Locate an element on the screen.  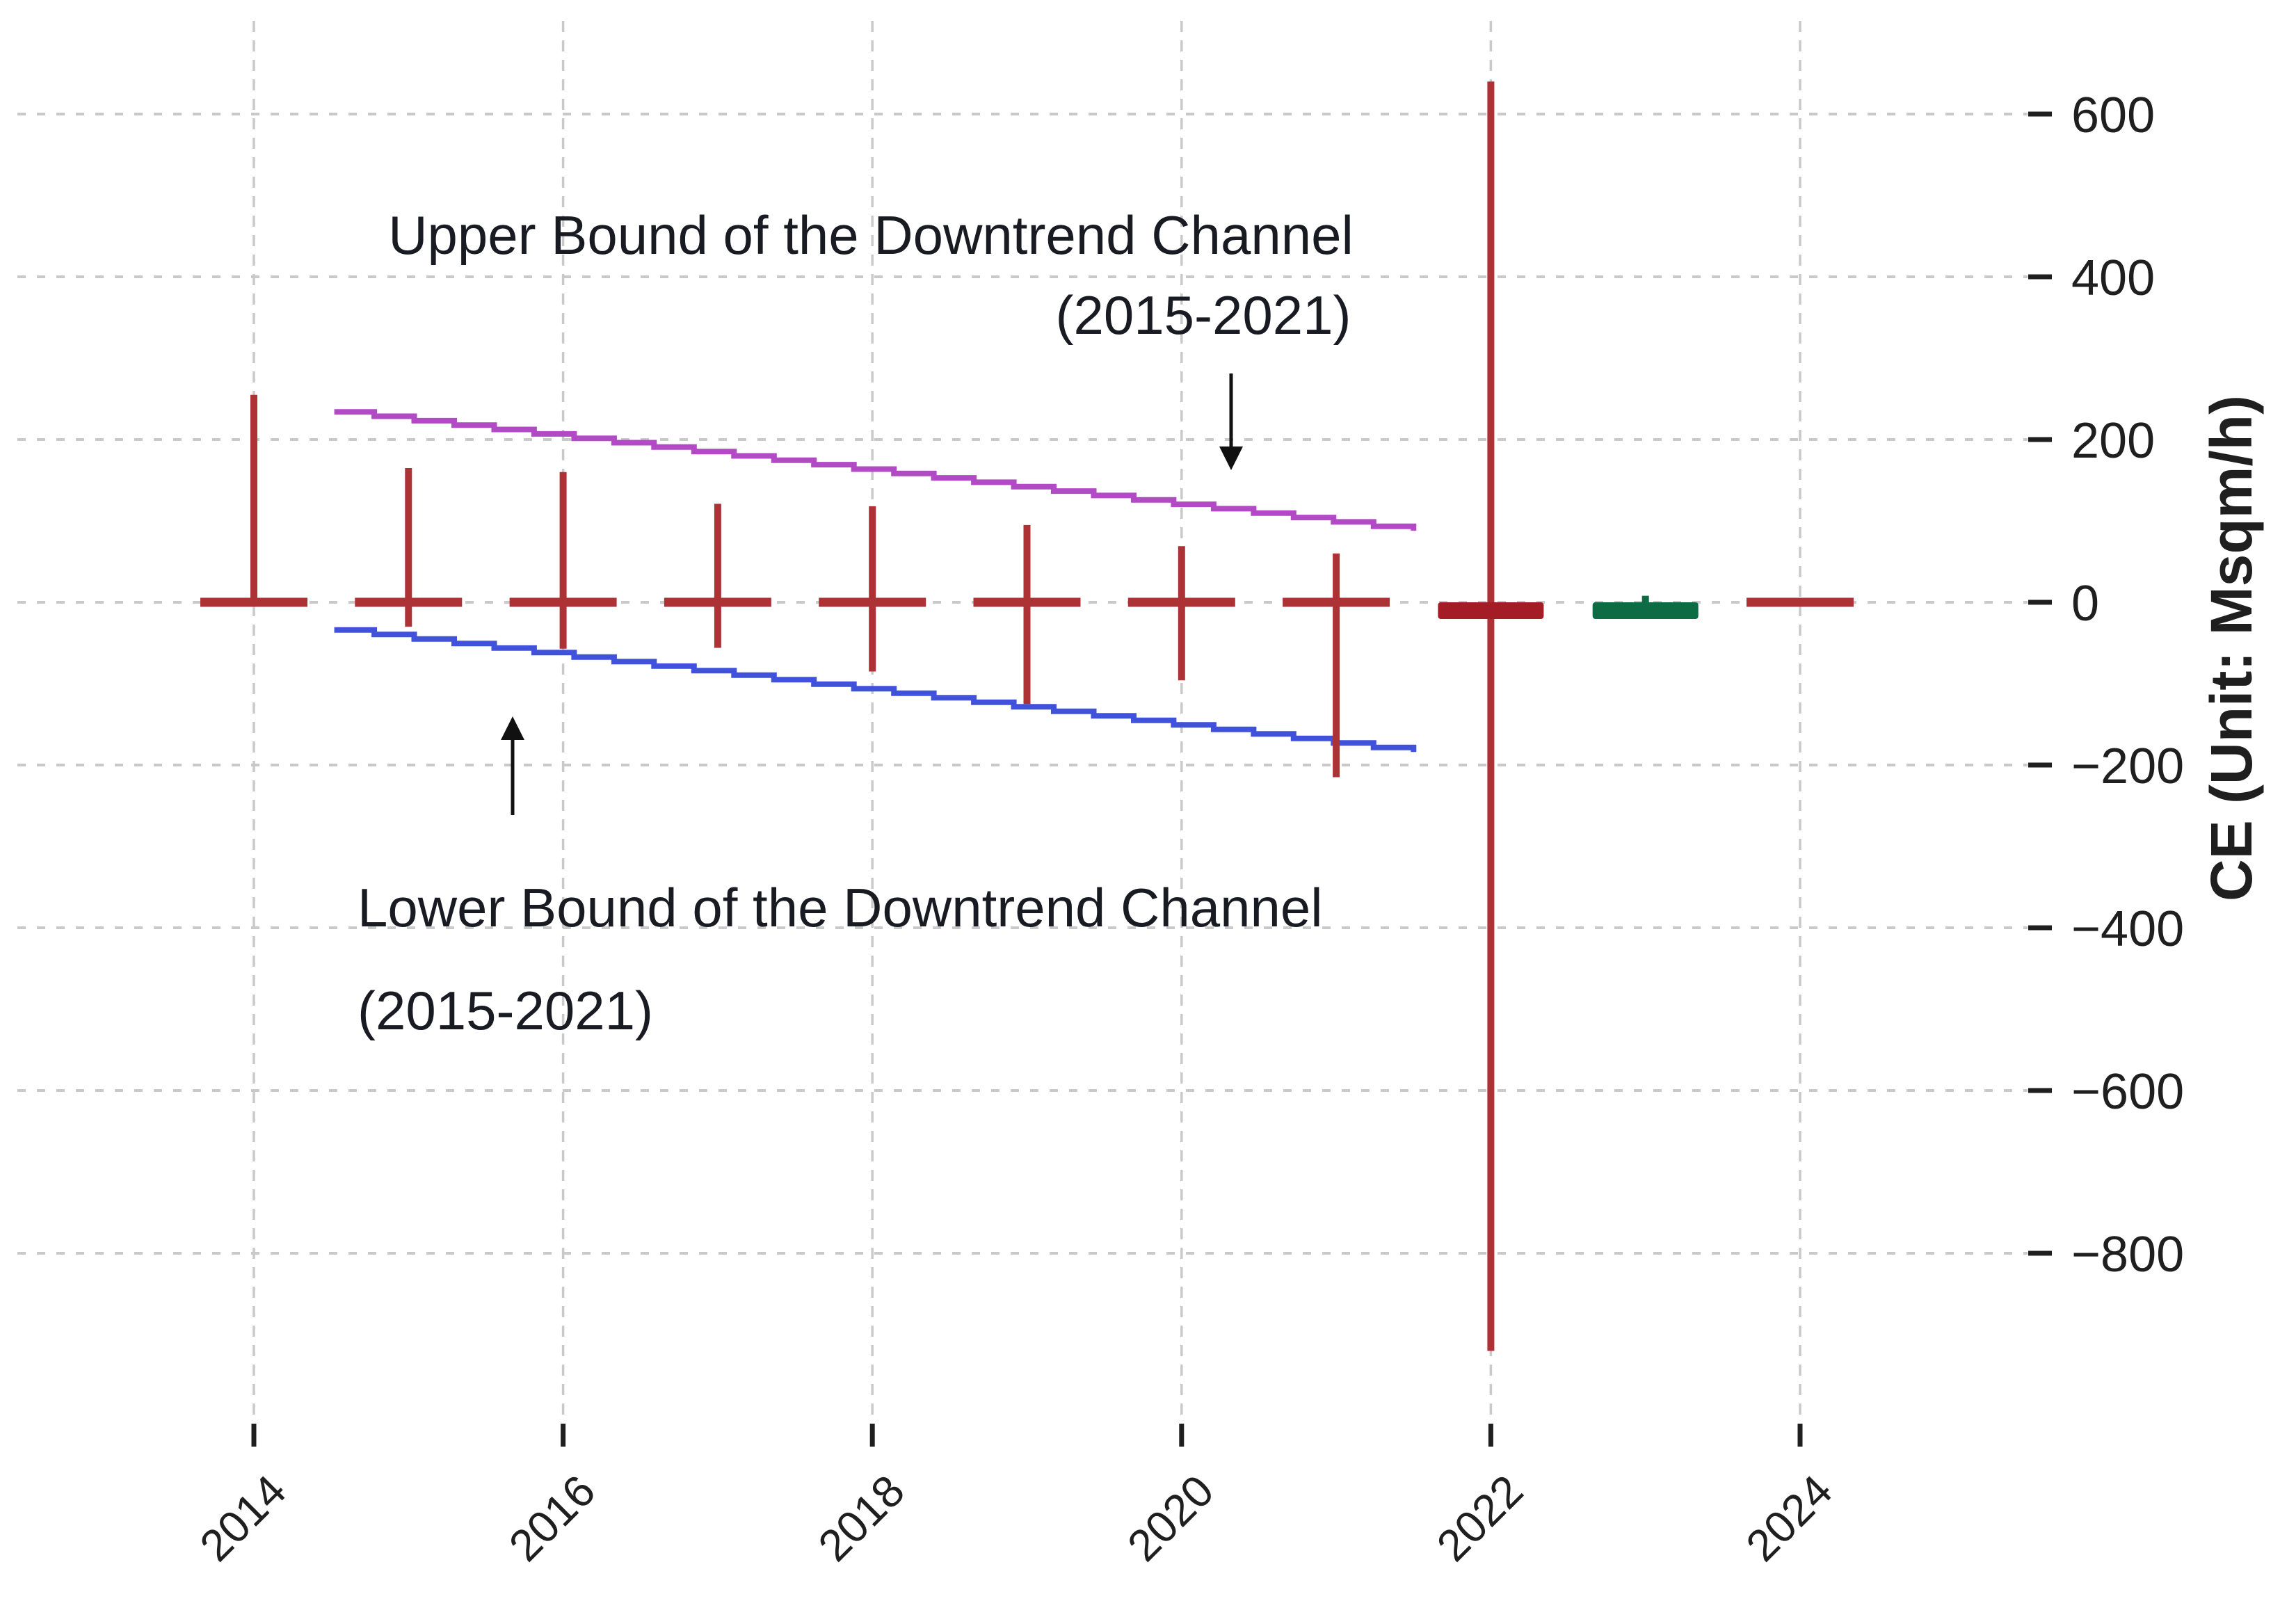
candle-2018 is located at coordinates (872, 589).